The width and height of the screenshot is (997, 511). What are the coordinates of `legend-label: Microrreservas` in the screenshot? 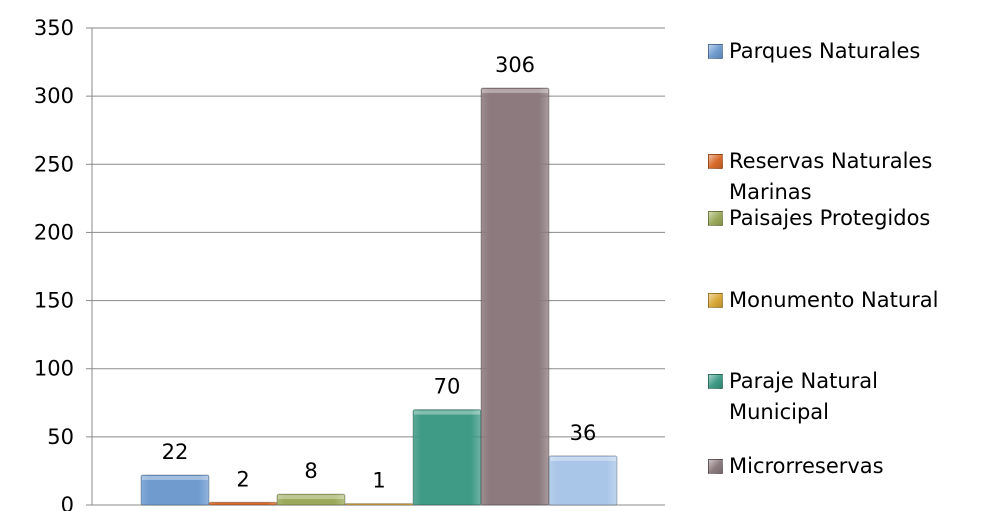 It's located at (806, 466).